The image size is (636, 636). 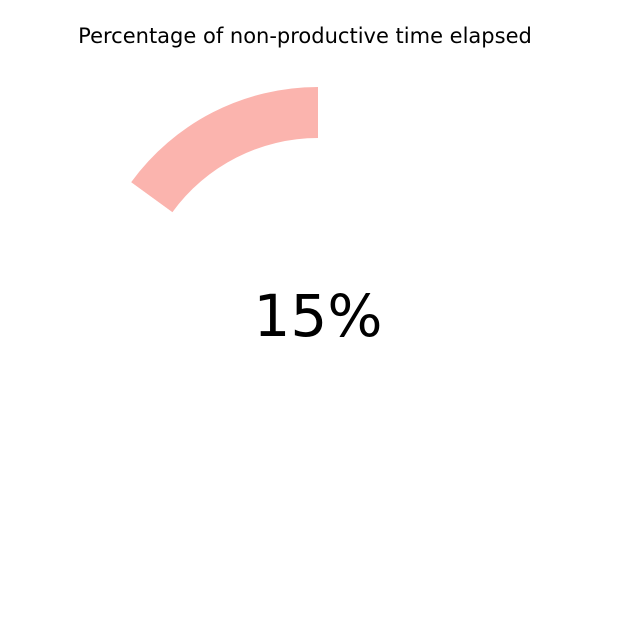 I want to click on gauge-value-label: 15%, so click(x=318, y=316).